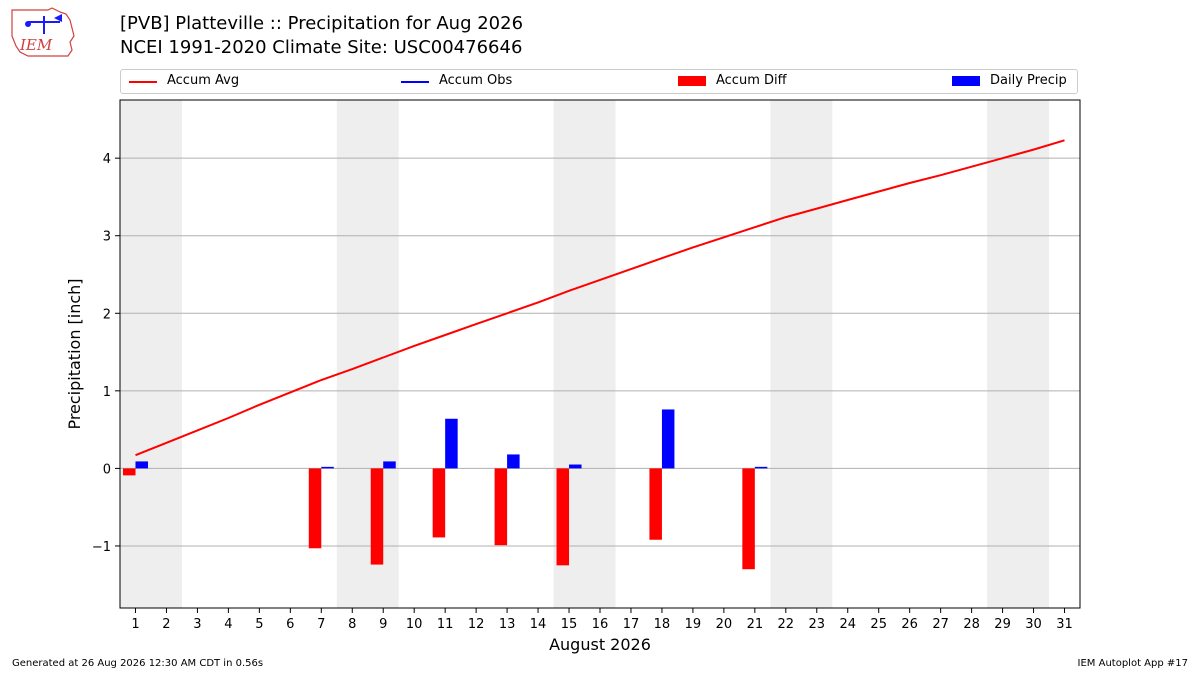 This screenshot has width=1200, height=675. I want to click on x-tick-label: 18, so click(662, 624).